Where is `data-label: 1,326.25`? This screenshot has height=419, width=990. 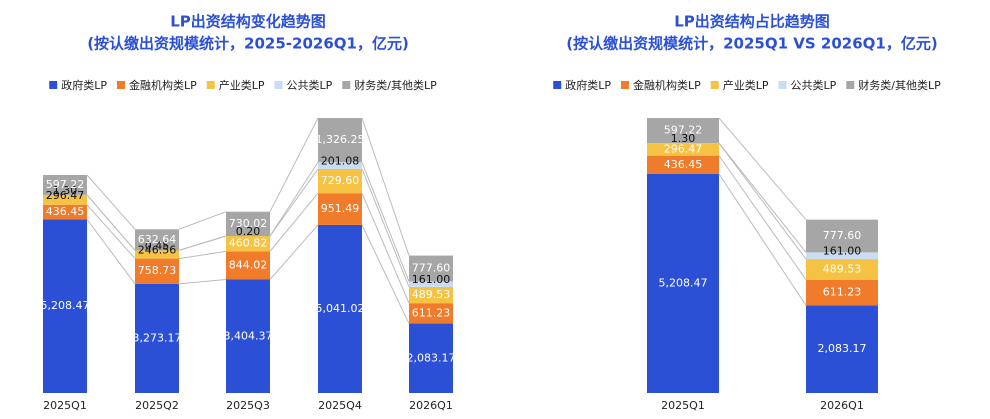
data-label: 1,326.25 is located at coordinates (340, 139).